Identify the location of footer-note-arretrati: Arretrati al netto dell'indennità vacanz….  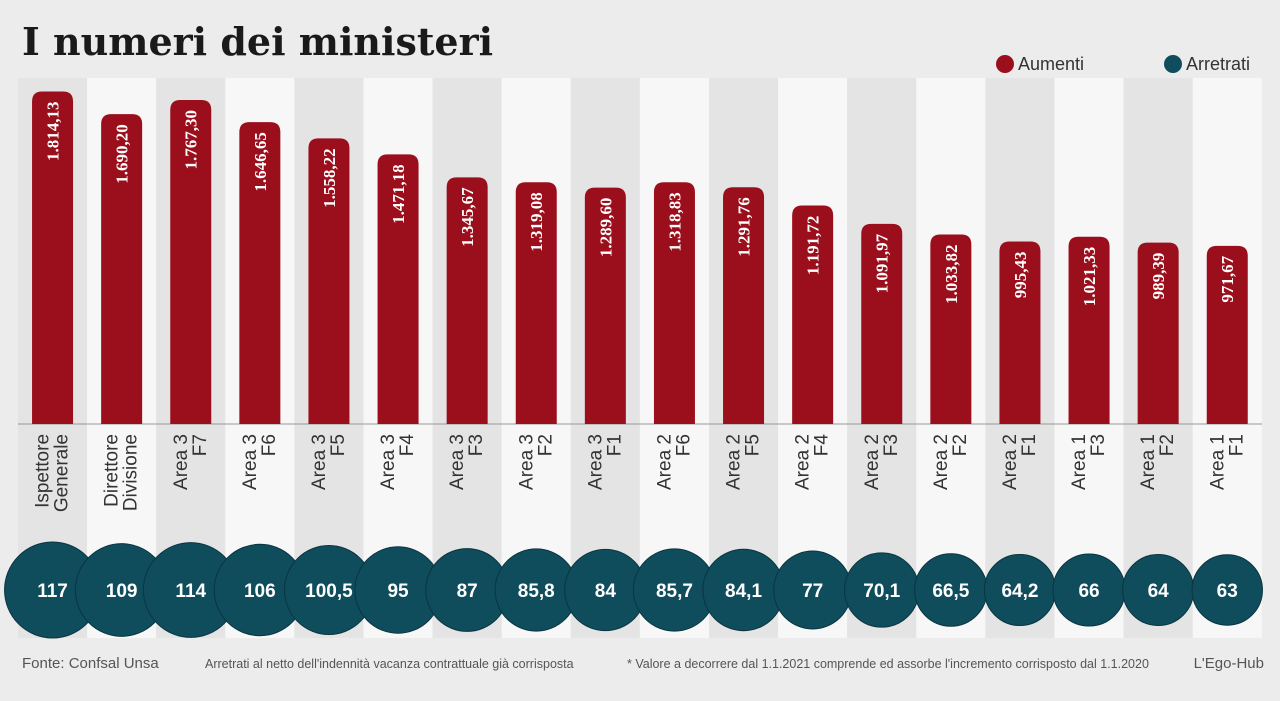
(389, 664).